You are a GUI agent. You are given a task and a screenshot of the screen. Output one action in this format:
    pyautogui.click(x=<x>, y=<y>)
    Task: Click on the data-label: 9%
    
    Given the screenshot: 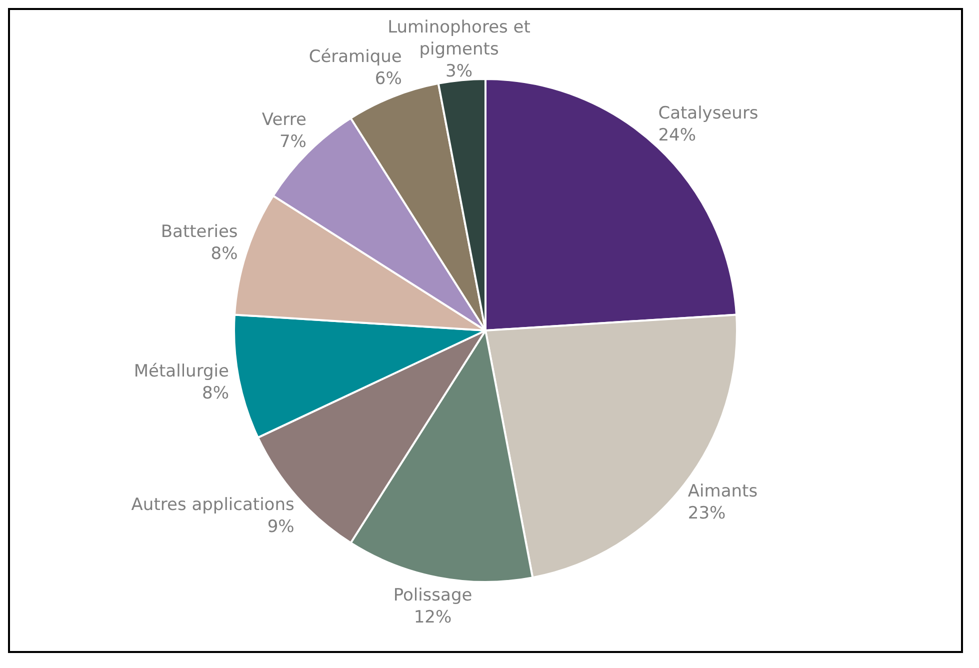 What is the action you would take?
    pyautogui.click(x=280, y=527)
    